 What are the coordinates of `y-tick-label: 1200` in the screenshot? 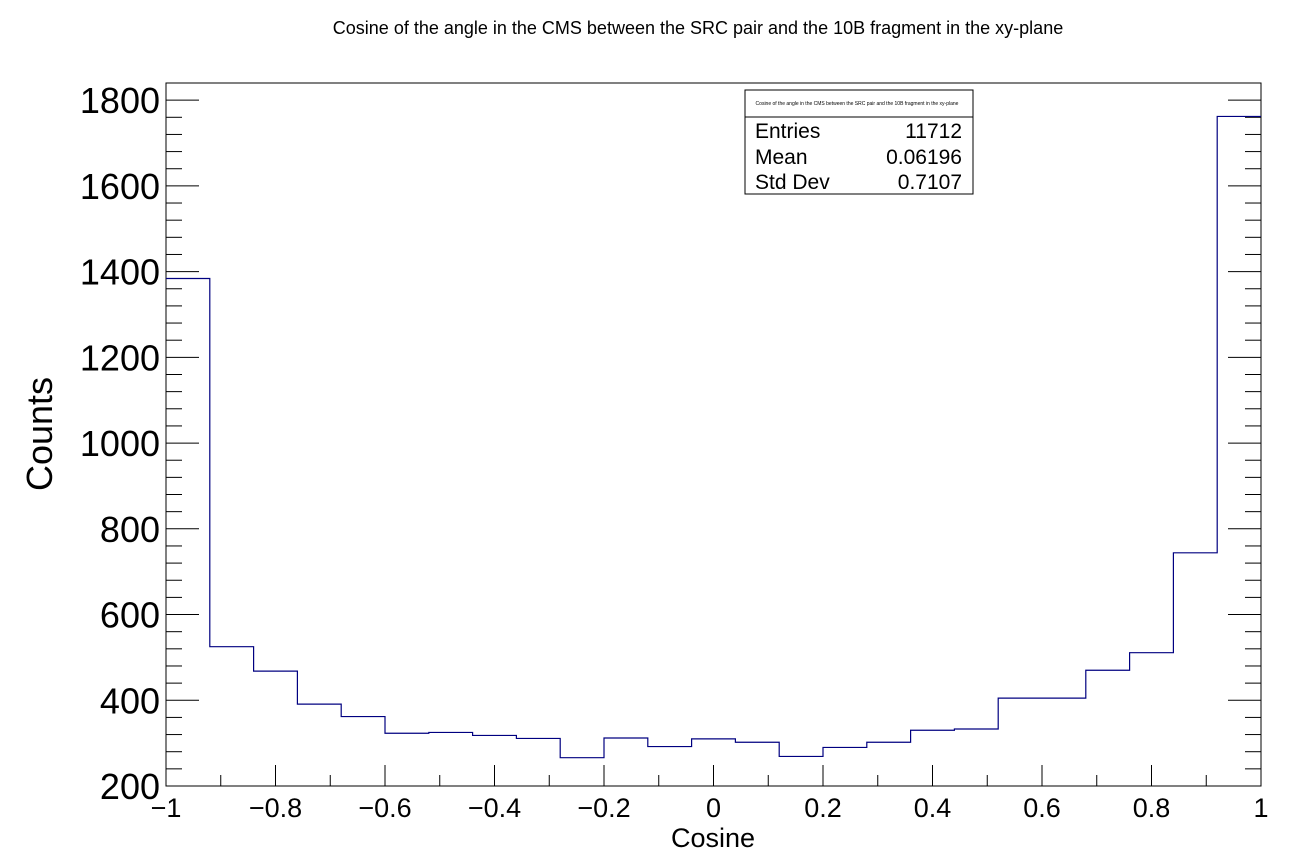 It's located at (120, 357).